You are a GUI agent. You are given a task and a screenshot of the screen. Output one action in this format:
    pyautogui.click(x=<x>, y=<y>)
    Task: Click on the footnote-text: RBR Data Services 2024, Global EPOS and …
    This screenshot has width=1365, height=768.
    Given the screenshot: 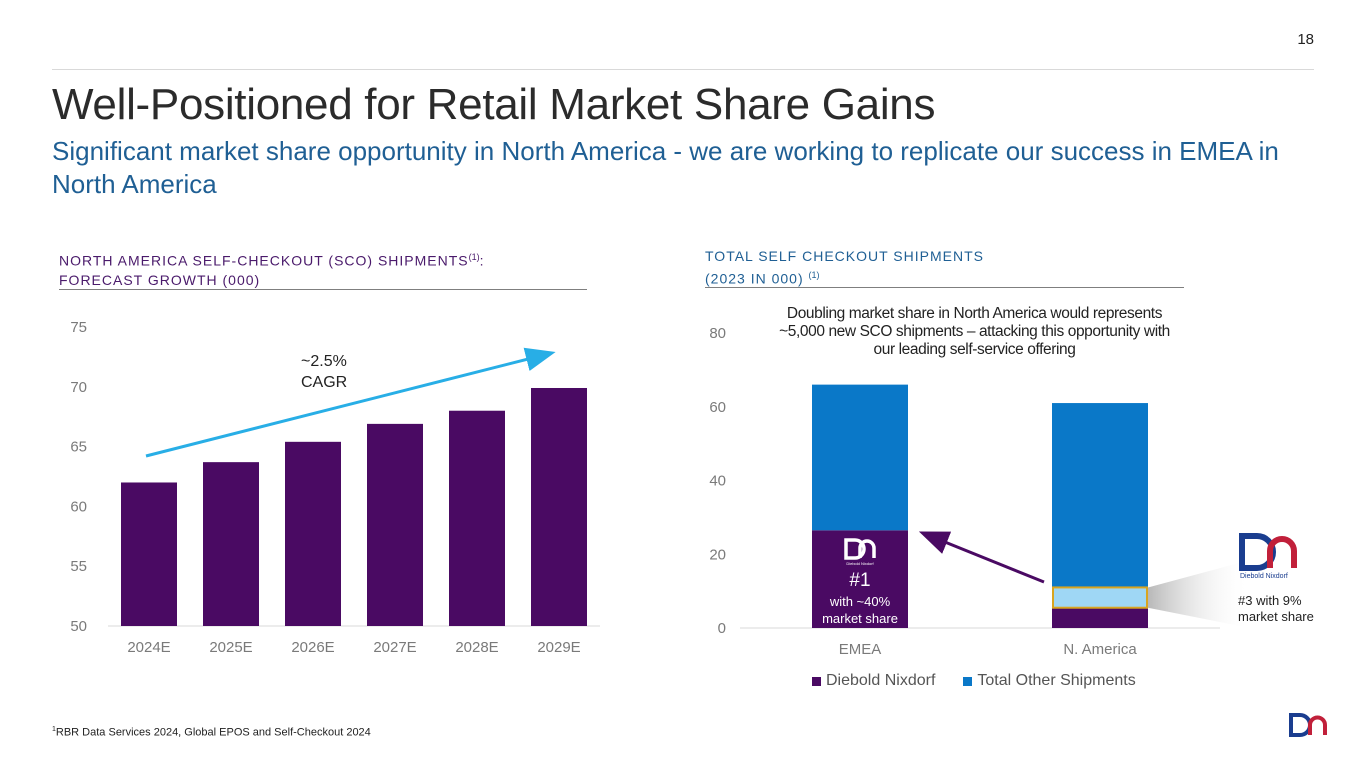 What is the action you would take?
    pyautogui.click(x=213, y=732)
    